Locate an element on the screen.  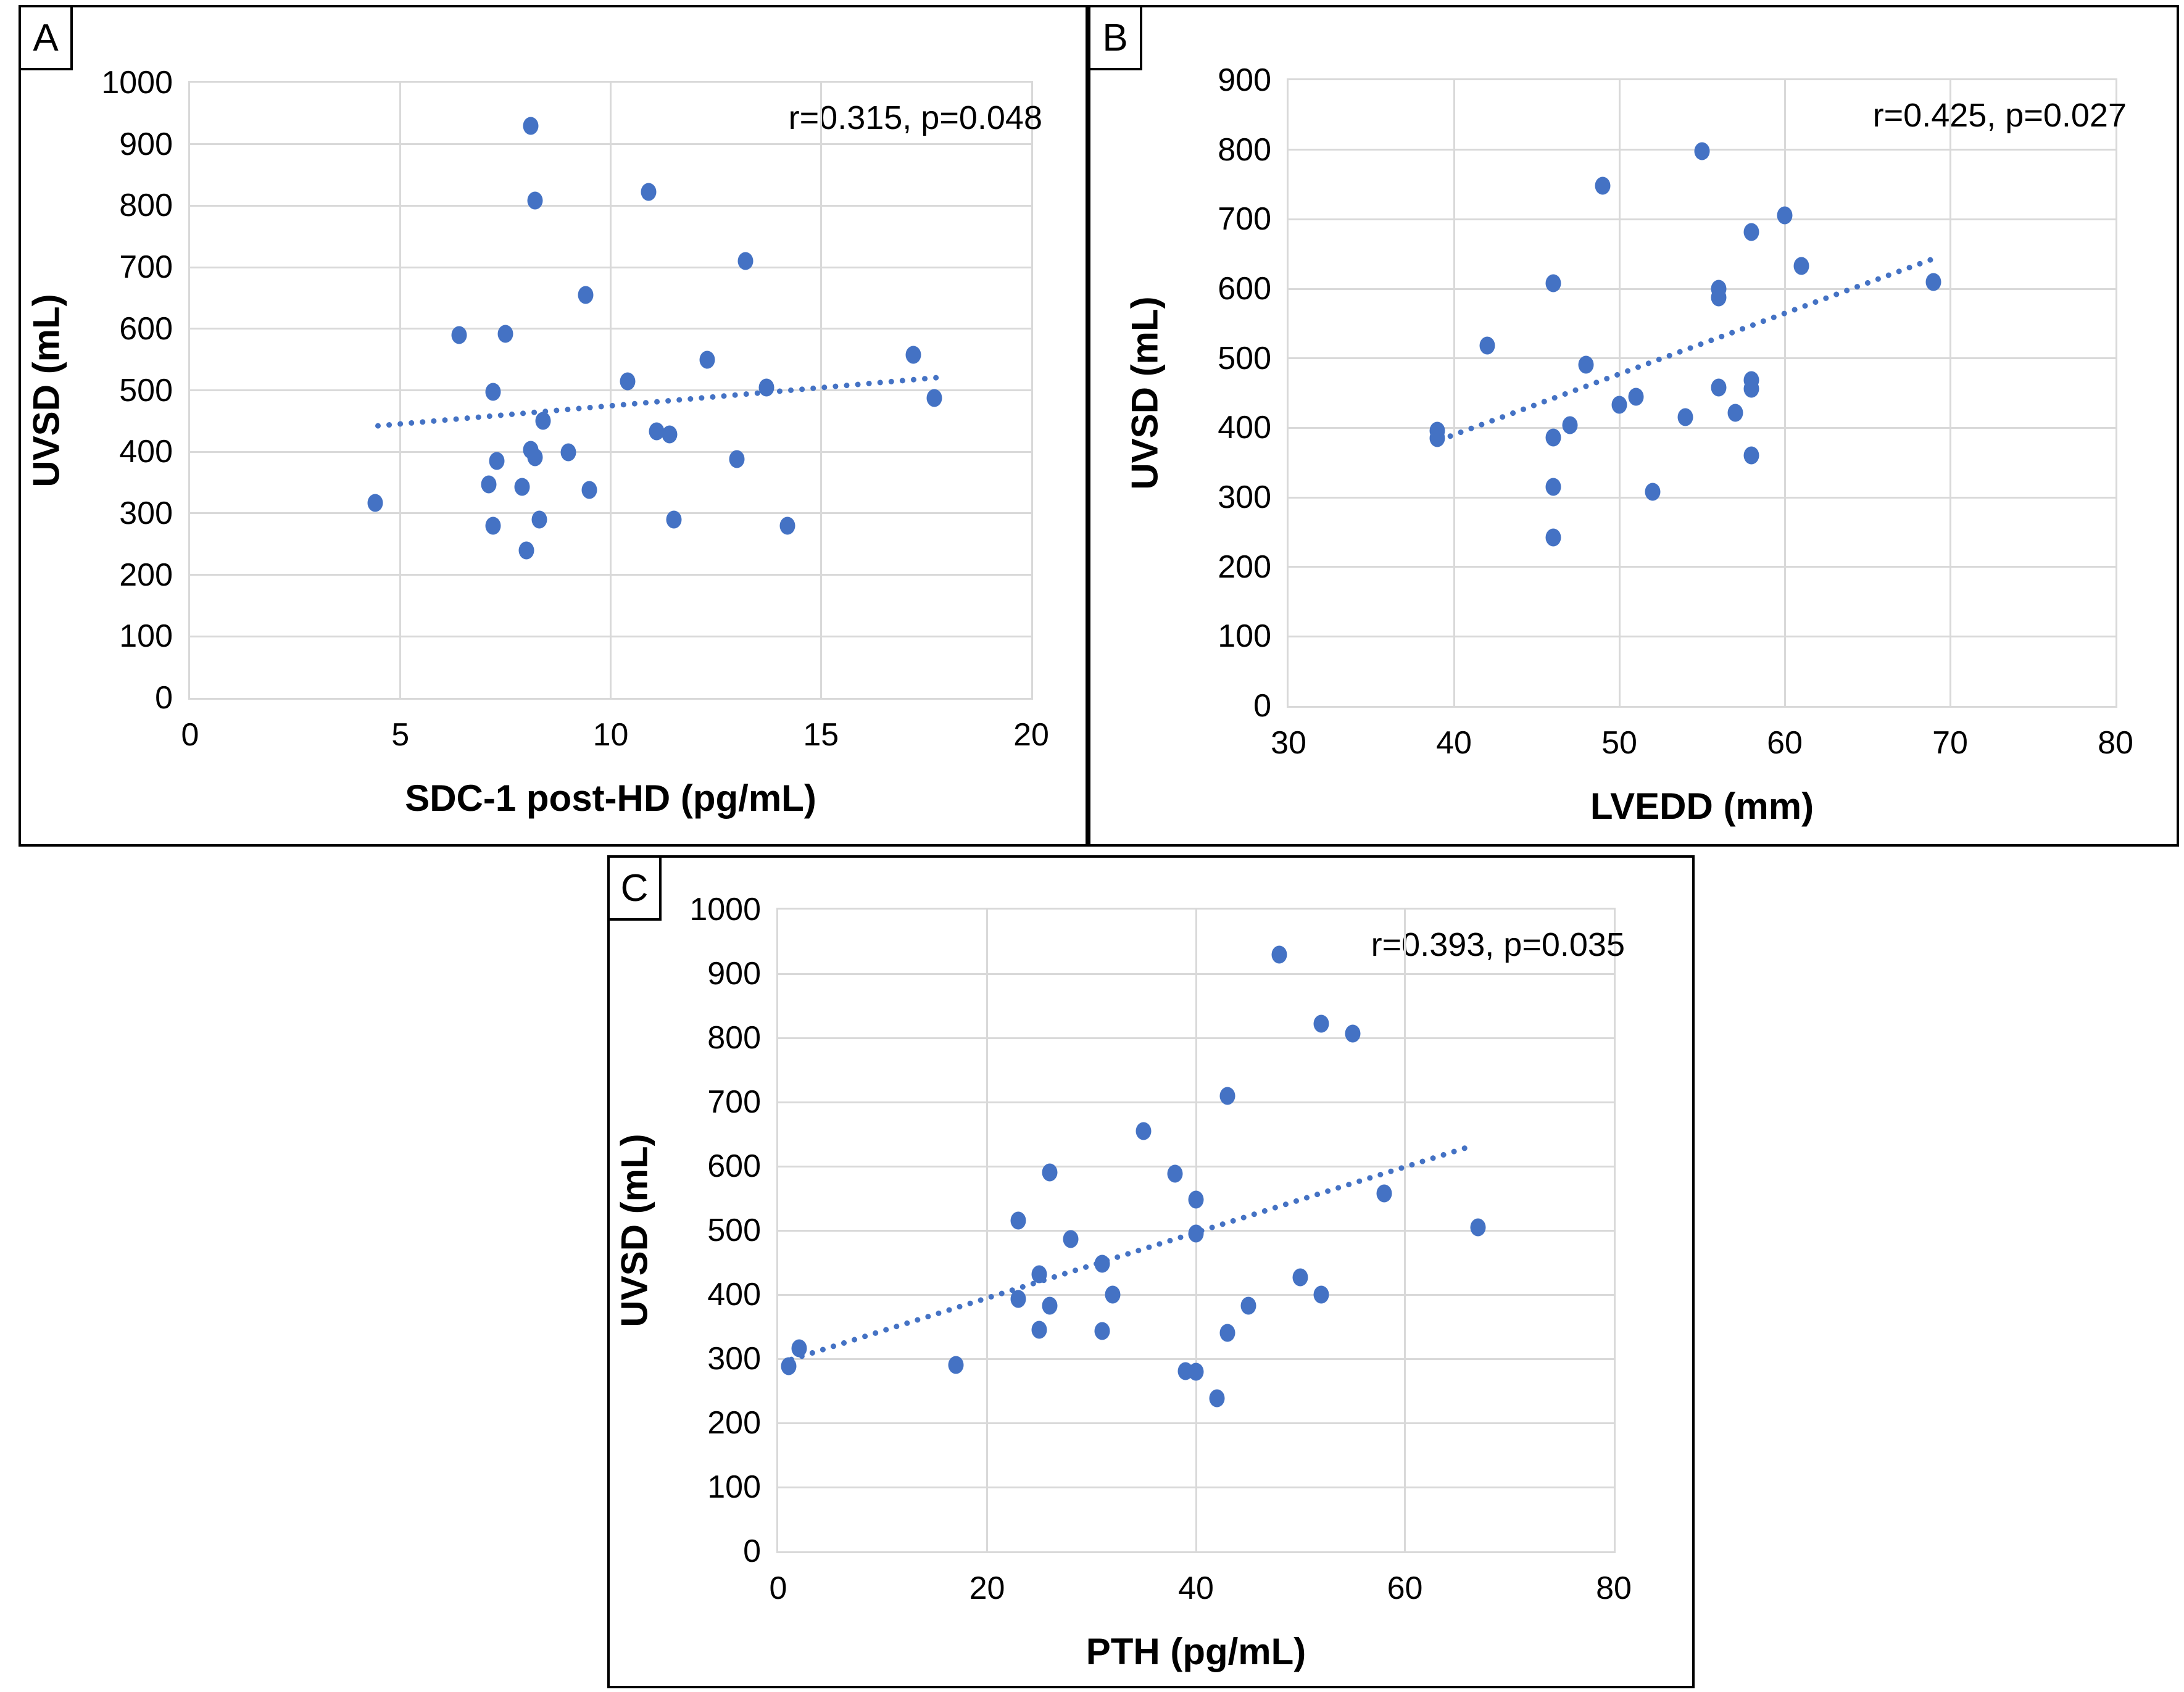
x-tick-label: 70 is located at coordinates (1950, 743).